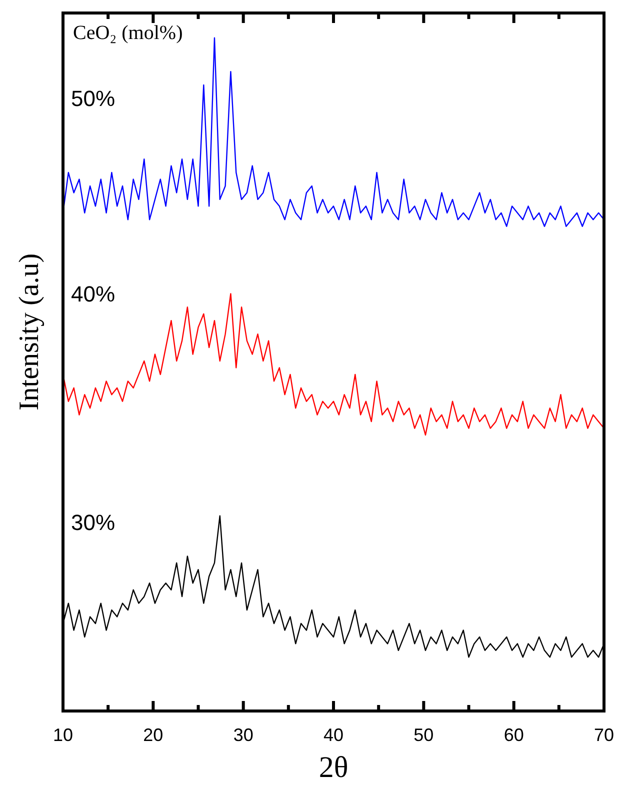 This screenshot has width=617, height=788. I want to click on x-tick-label: 20, so click(153, 735).